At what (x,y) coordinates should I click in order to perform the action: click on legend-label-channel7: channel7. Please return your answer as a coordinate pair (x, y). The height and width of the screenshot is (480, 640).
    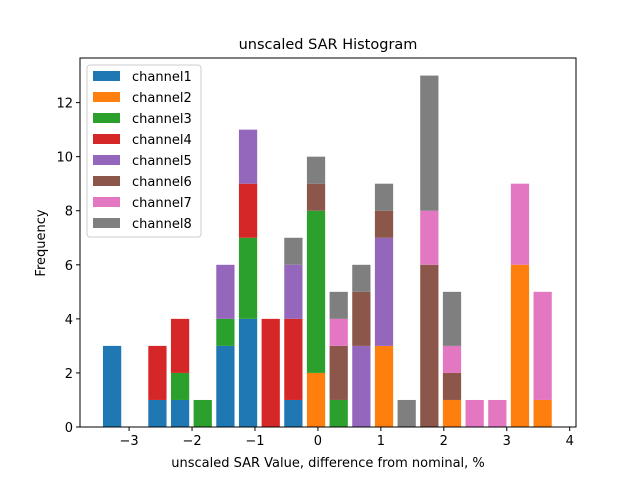
    Looking at the image, I should click on (162, 203).